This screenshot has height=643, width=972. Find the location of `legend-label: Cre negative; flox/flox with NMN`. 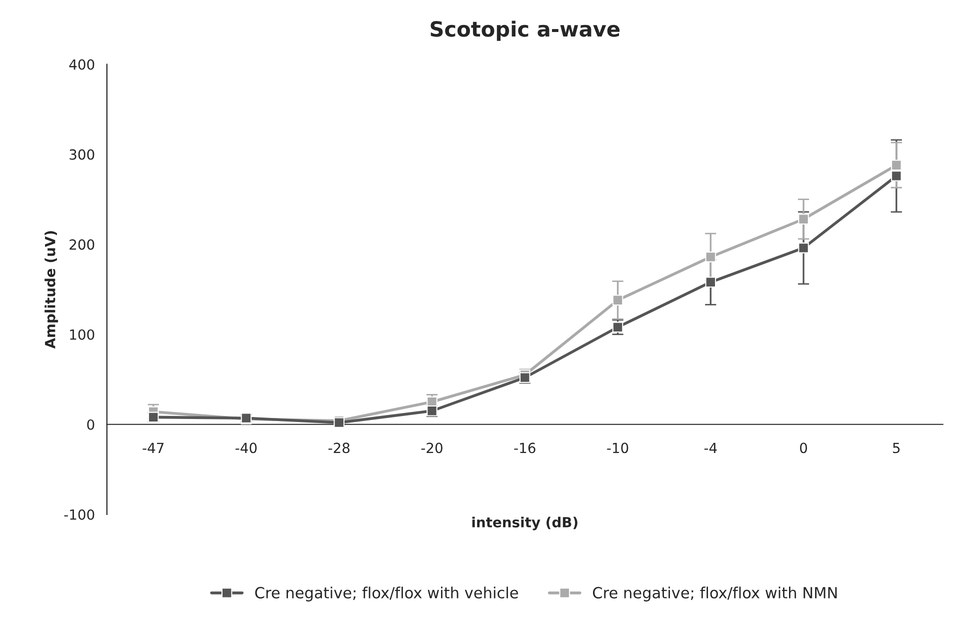

legend-label: Cre negative; flox/flox with NMN is located at coordinates (714, 594).